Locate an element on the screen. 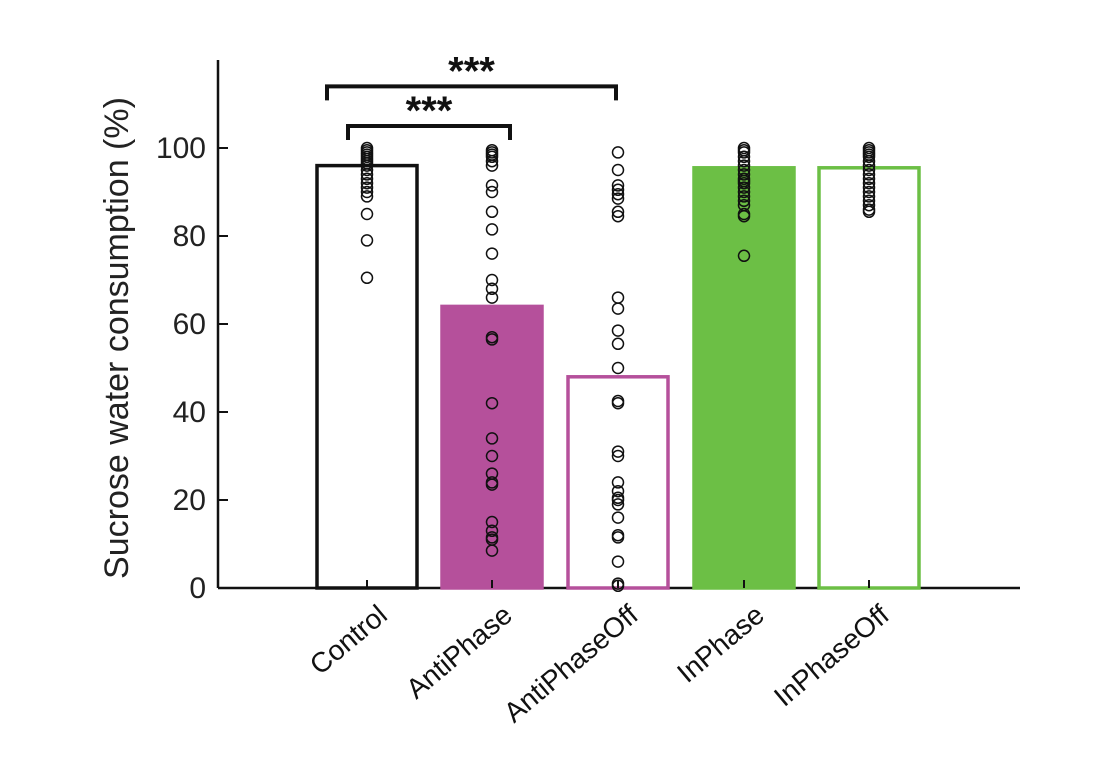 The width and height of the screenshot is (1118, 765). y-tick-label: 40 is located at coordinates (189, 412).